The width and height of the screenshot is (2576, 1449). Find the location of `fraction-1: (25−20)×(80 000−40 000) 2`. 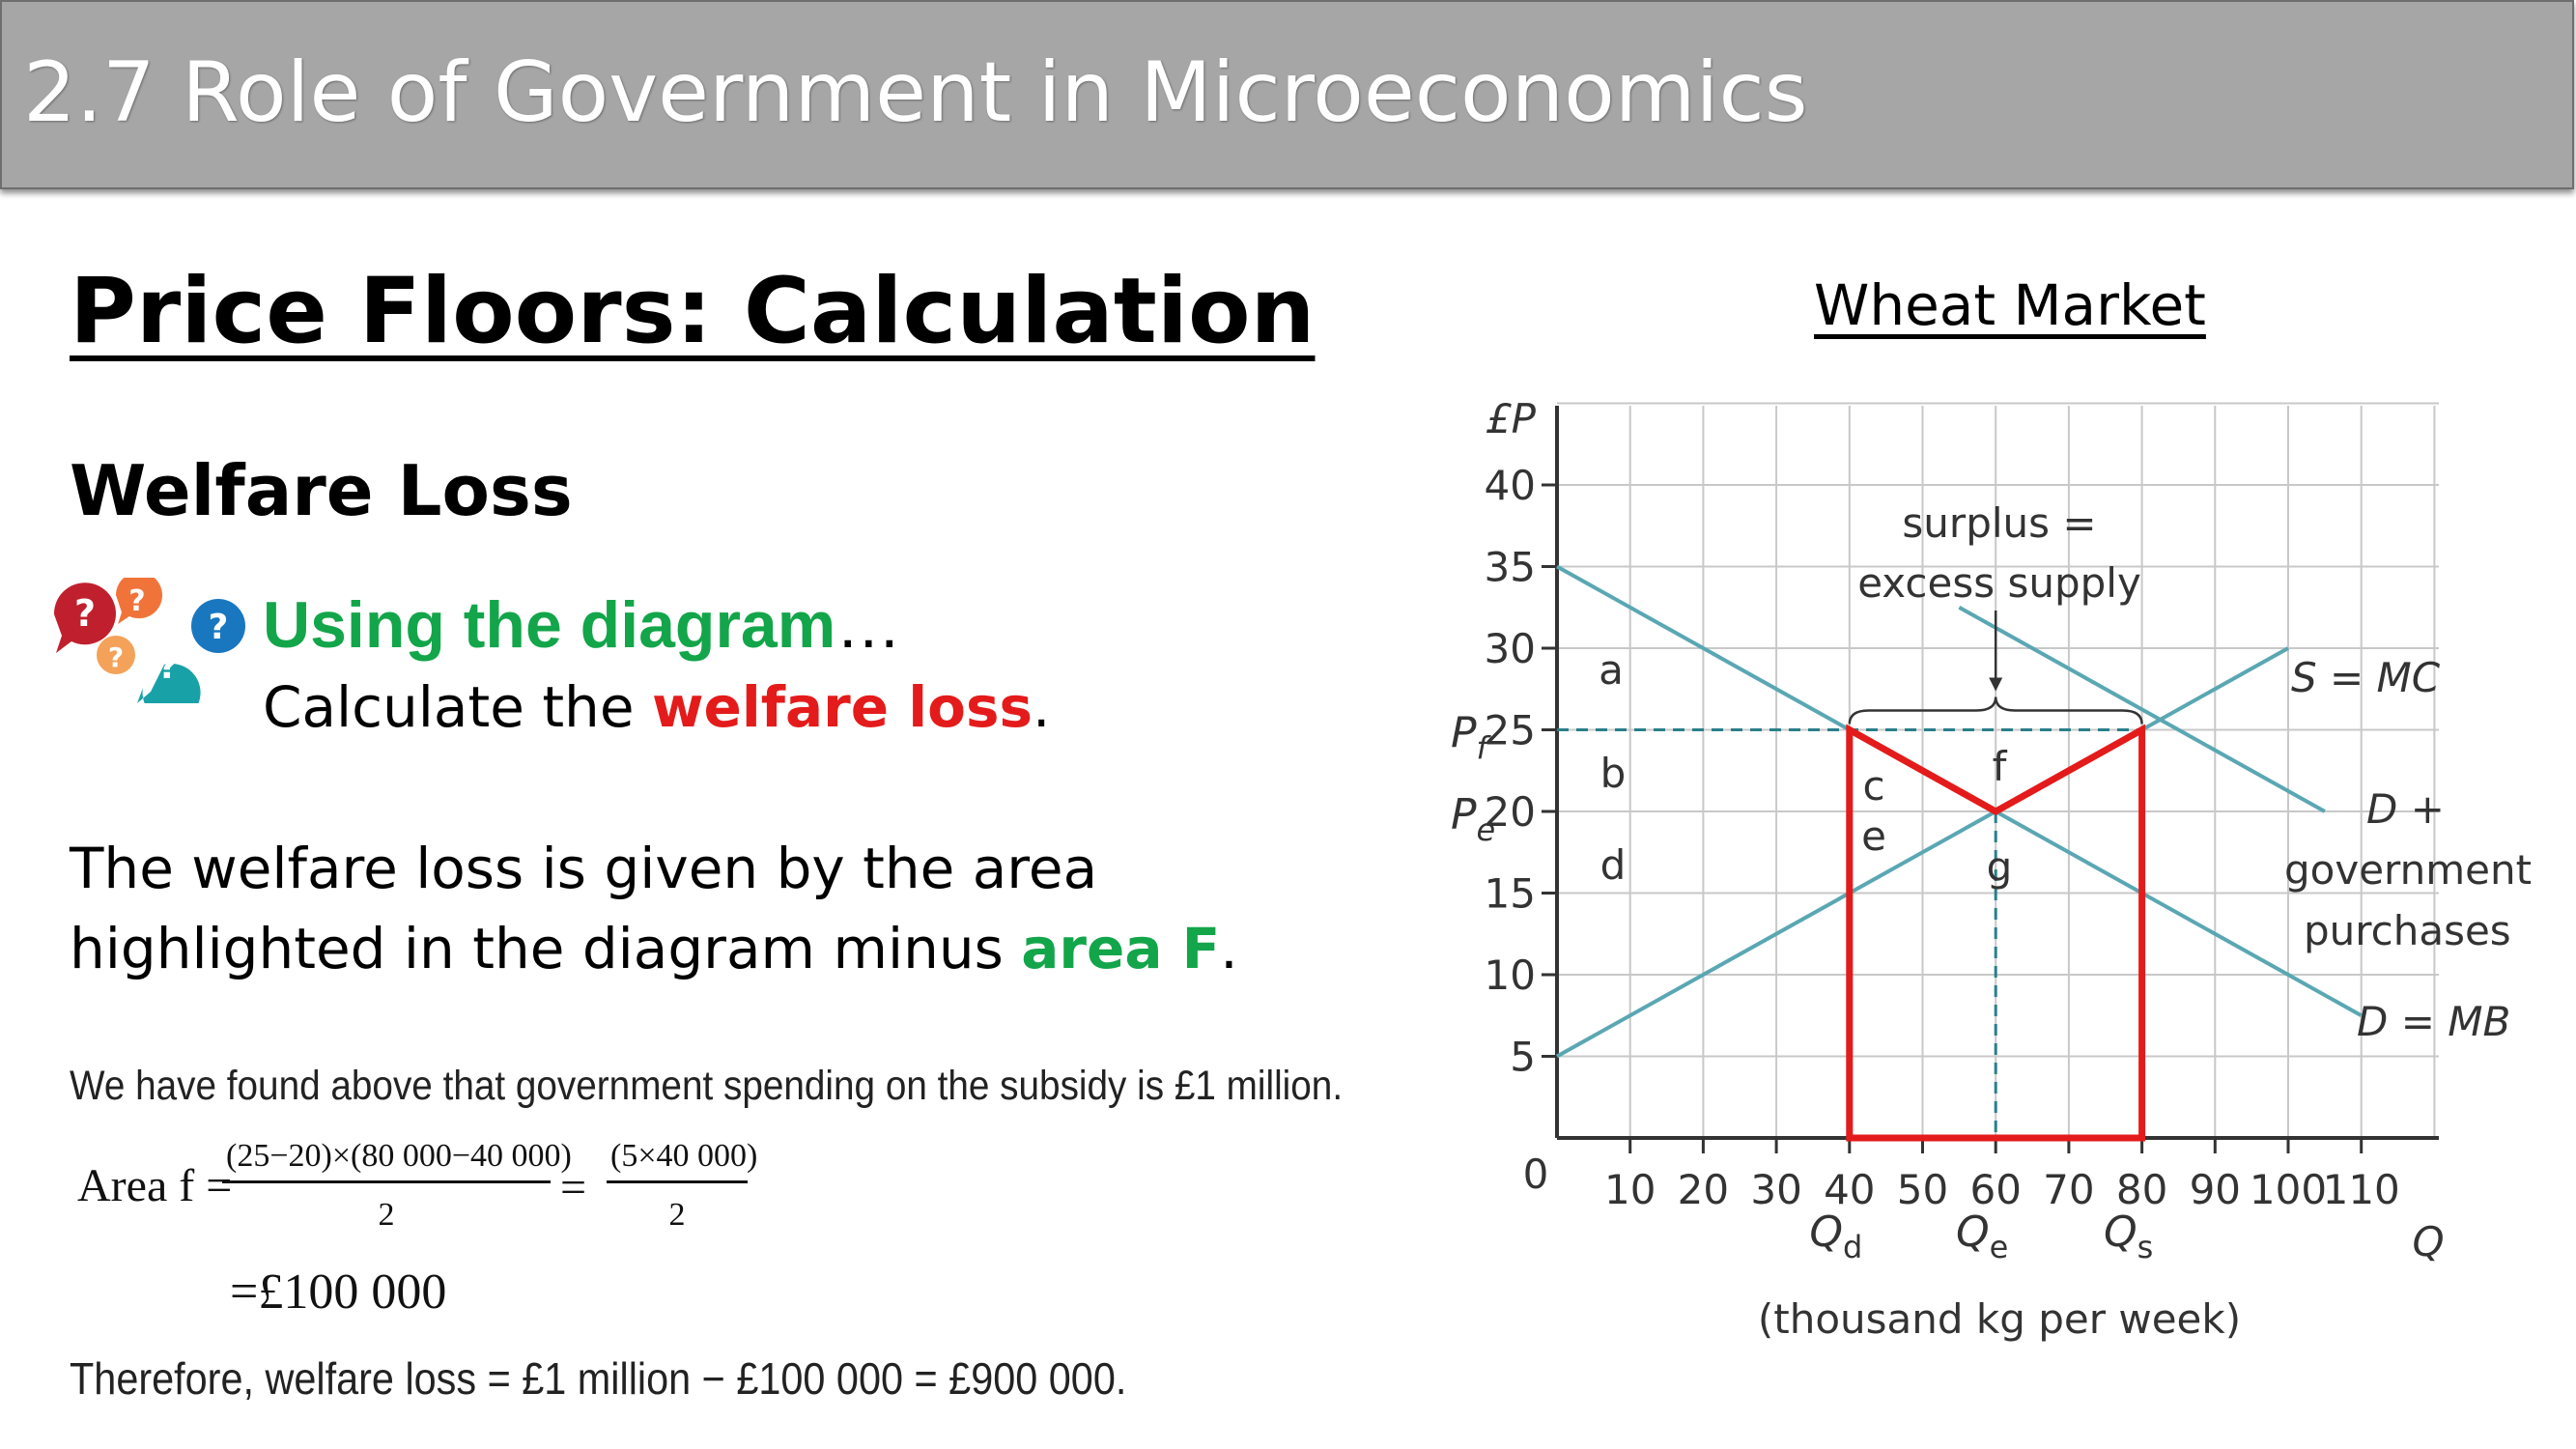

fraction-1: (25−20)×(80 000−40 000) 2 is located at coordinates (397, 1186).